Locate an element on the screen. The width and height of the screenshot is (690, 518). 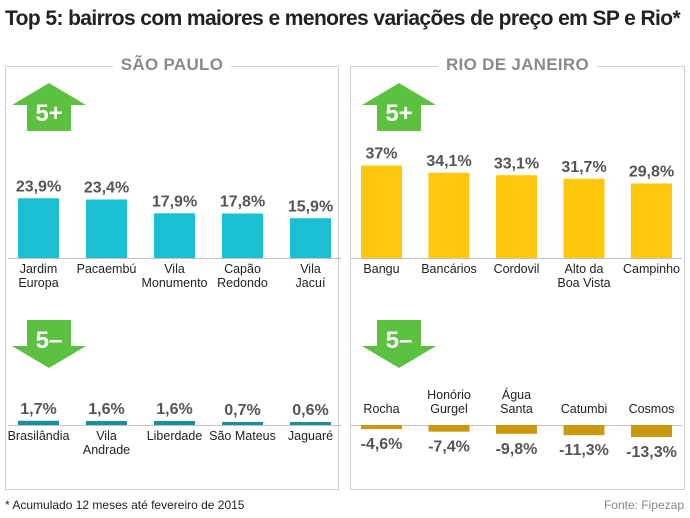
rio-top-bancarios-bar is located at coordinates (449, 215).